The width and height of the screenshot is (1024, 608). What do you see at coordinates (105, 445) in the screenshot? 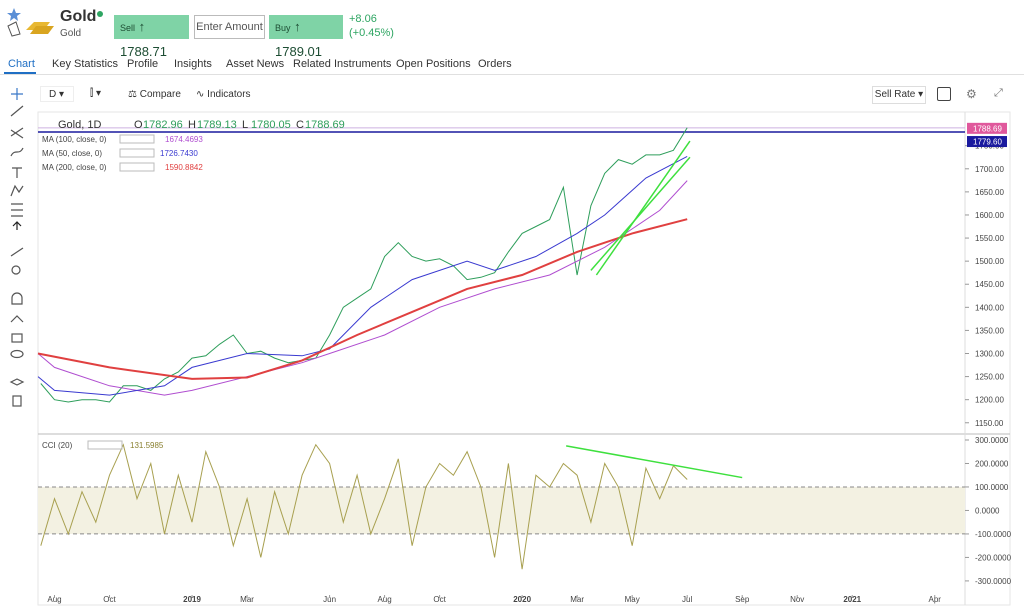
I see `cci-controls` at bounding box center [105, 445].